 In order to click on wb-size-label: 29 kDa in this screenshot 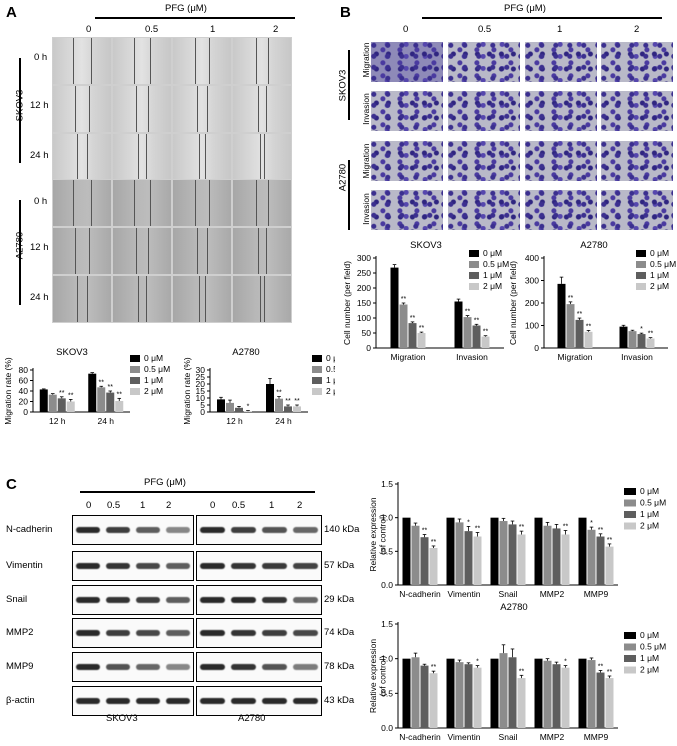, I will do `click(339, 599)`.